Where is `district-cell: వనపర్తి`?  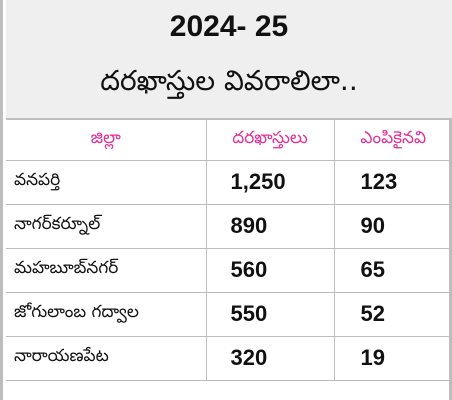 district-cell: వనపర్తి is located at coordinates (106, 182).